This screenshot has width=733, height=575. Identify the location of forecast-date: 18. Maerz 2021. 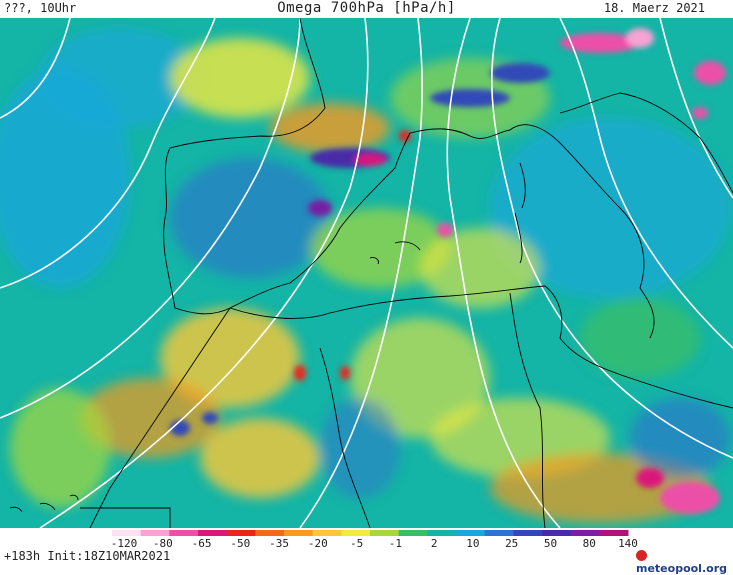
(654, 8).